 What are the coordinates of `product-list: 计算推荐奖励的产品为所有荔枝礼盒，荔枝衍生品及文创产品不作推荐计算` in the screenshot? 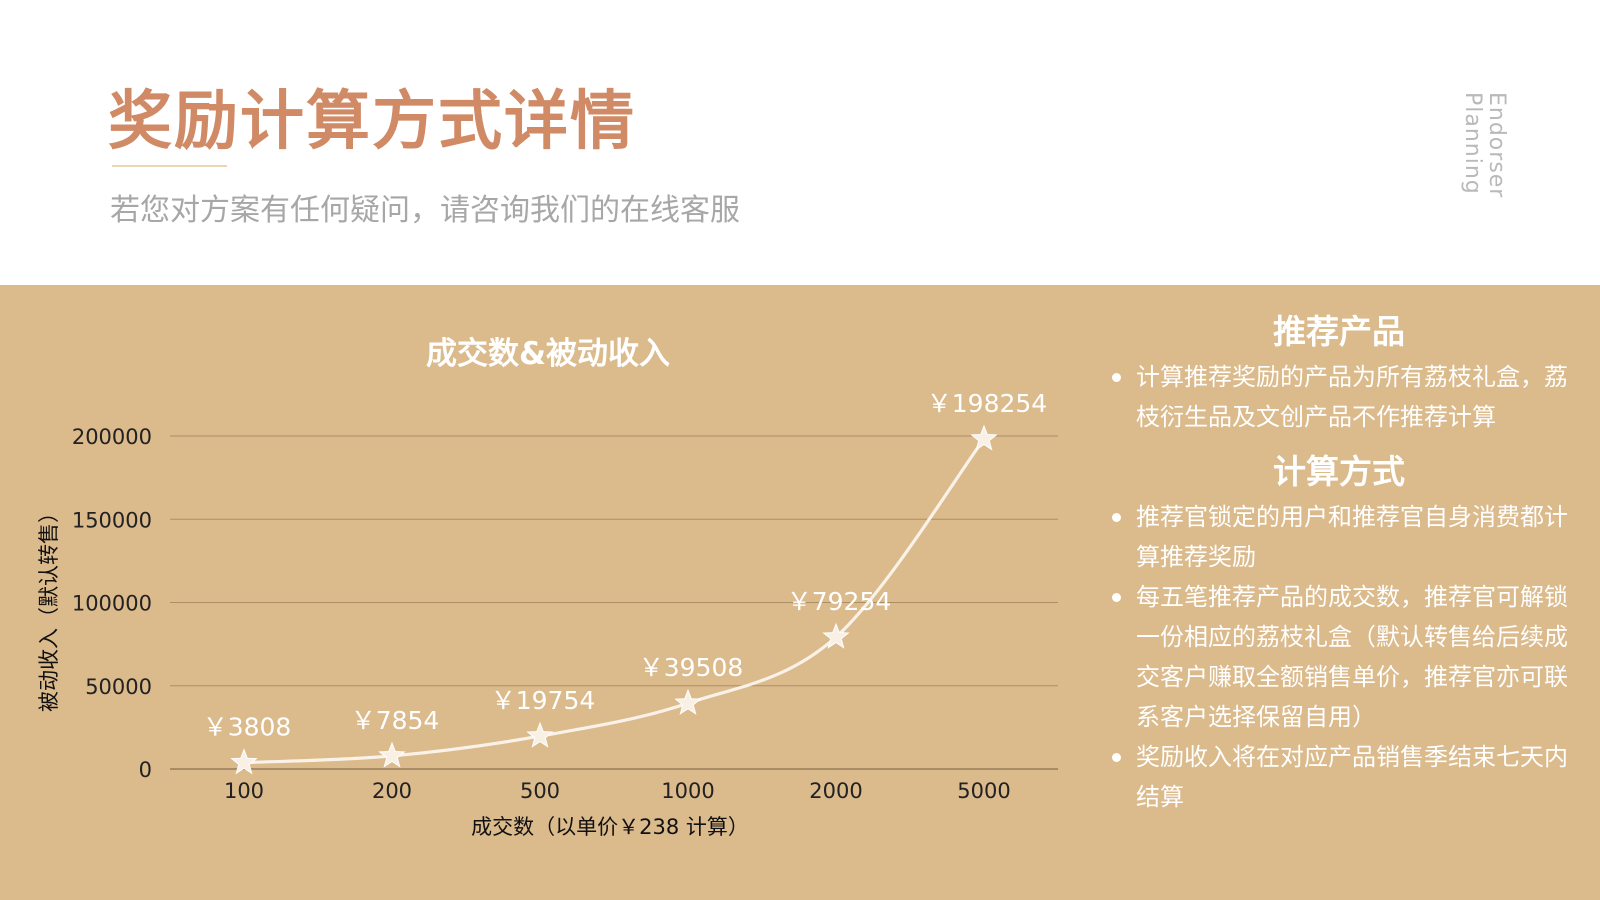 It's located at (1339, 397).